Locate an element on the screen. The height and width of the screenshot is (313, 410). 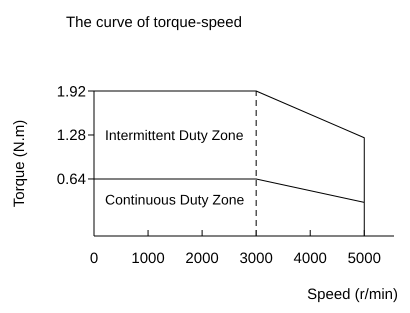
x-axis-title: Speed (r/min) is located at coordinates (352, 294).